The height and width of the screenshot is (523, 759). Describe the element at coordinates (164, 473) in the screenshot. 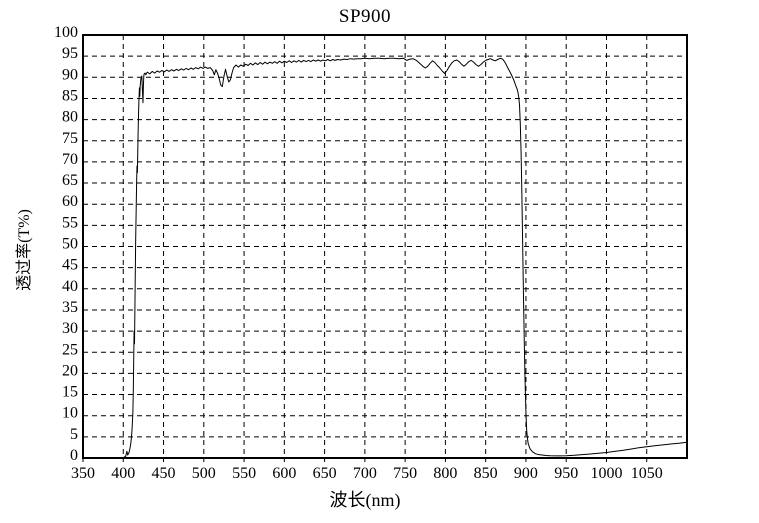

I see `x-tick-label: 450` at that location.